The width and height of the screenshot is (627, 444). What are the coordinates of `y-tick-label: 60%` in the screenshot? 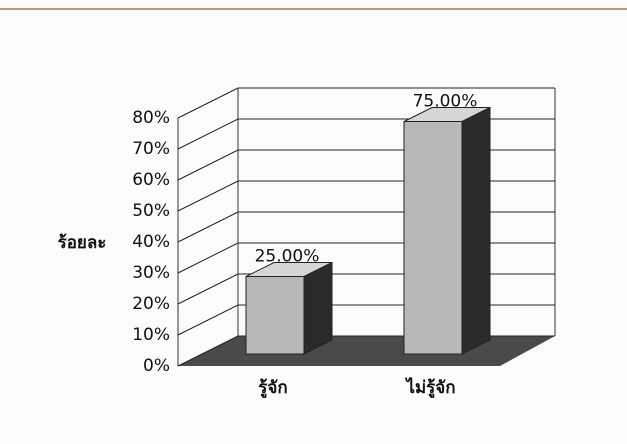 It's located at (151, 180).